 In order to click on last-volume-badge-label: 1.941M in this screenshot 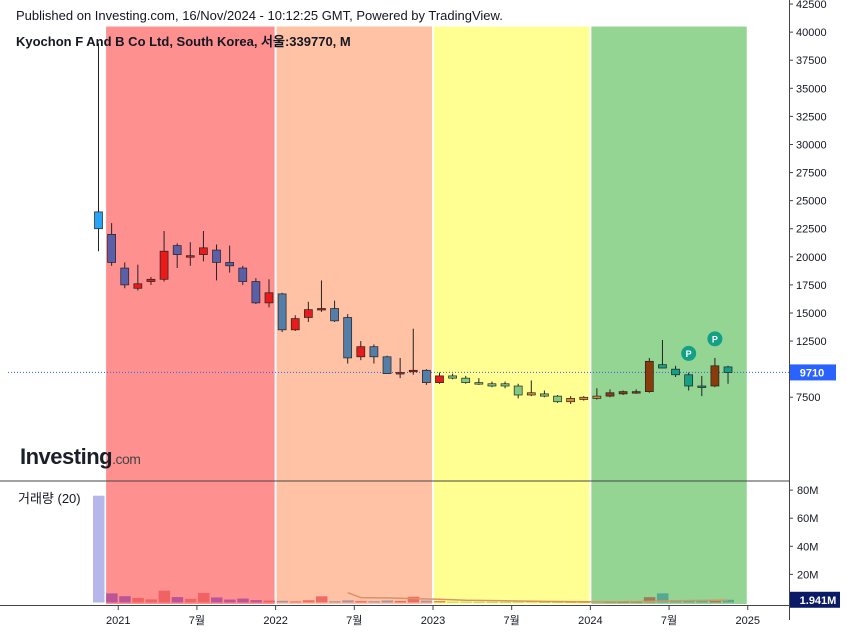, I will do `click(818, 601)`.